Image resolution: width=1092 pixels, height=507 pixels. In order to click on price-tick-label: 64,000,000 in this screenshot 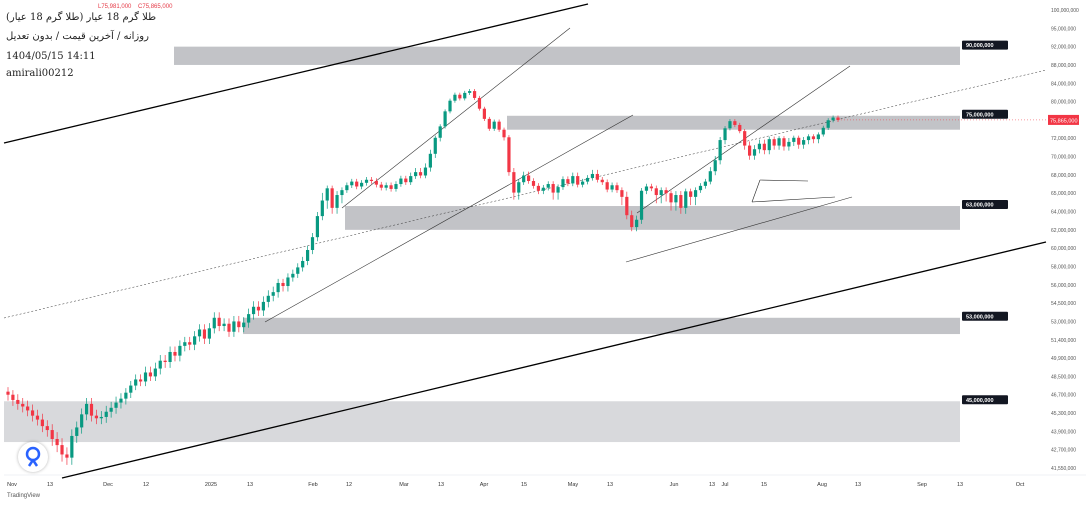, I will do `click(1063, 213)`.